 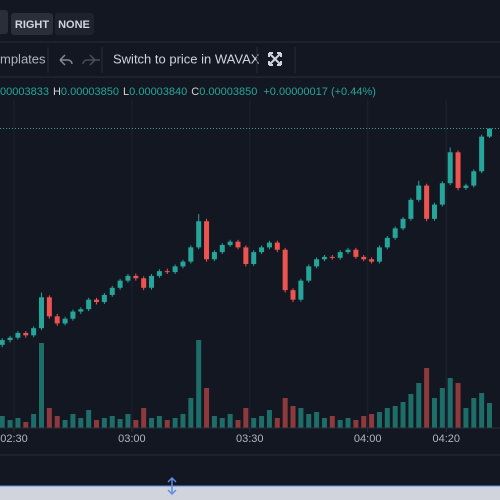 What do you see at coordinates (132, 439) in the screenshot?
I see `x-tick-label: 03:00` at bounding box center [132, 439].